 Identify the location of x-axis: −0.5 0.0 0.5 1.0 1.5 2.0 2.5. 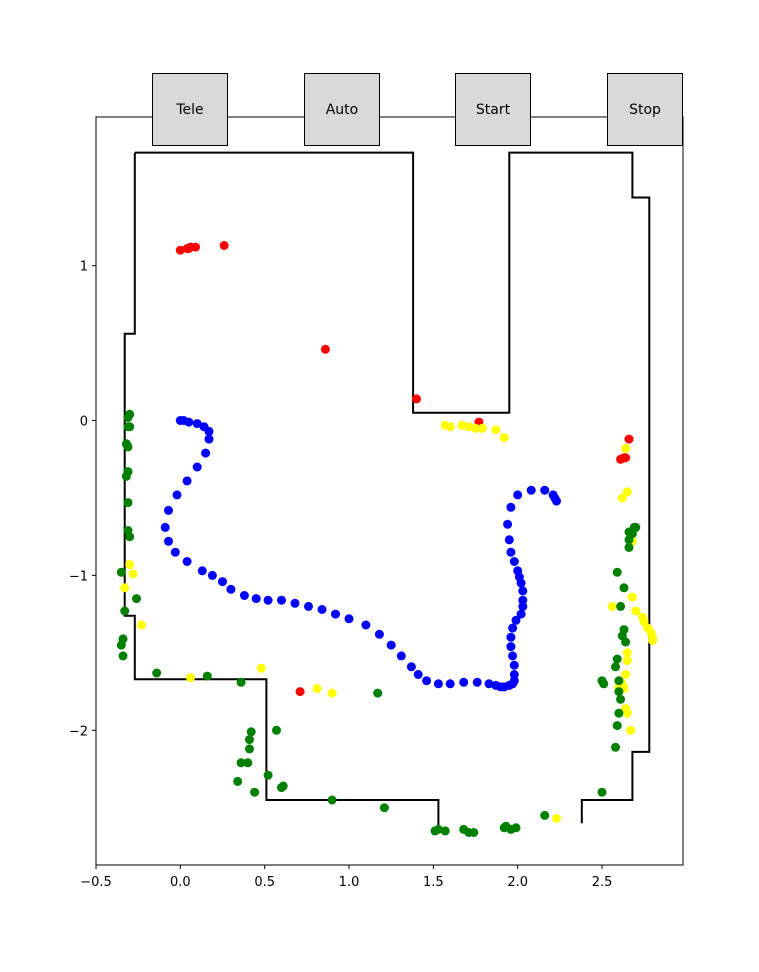
(346, 877).